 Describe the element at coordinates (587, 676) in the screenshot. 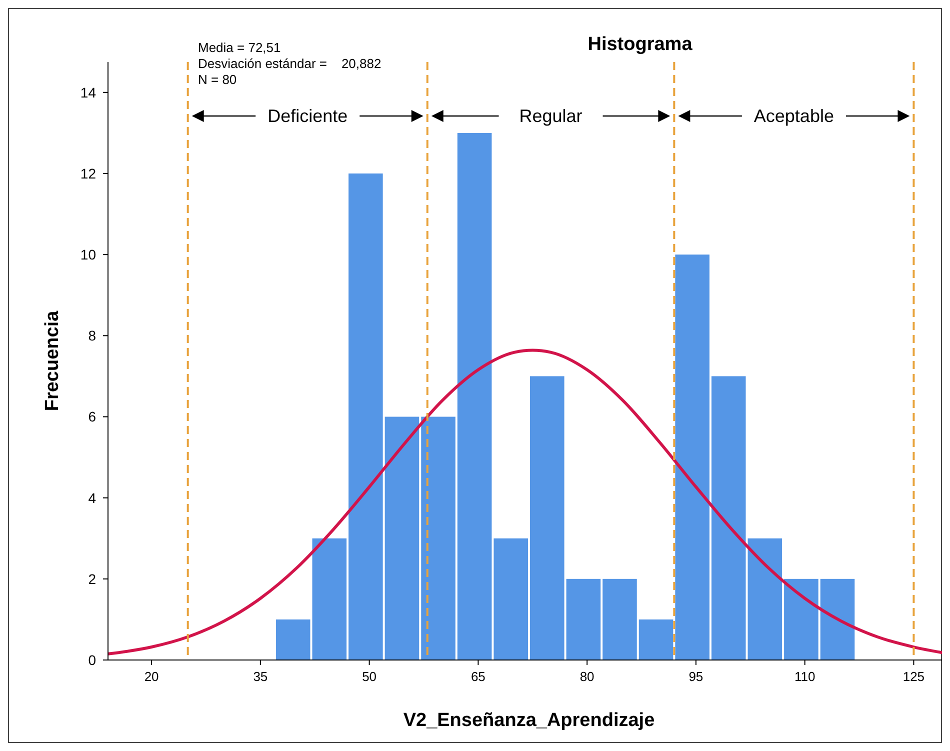

I see `x-tick-label: 80` at that location.